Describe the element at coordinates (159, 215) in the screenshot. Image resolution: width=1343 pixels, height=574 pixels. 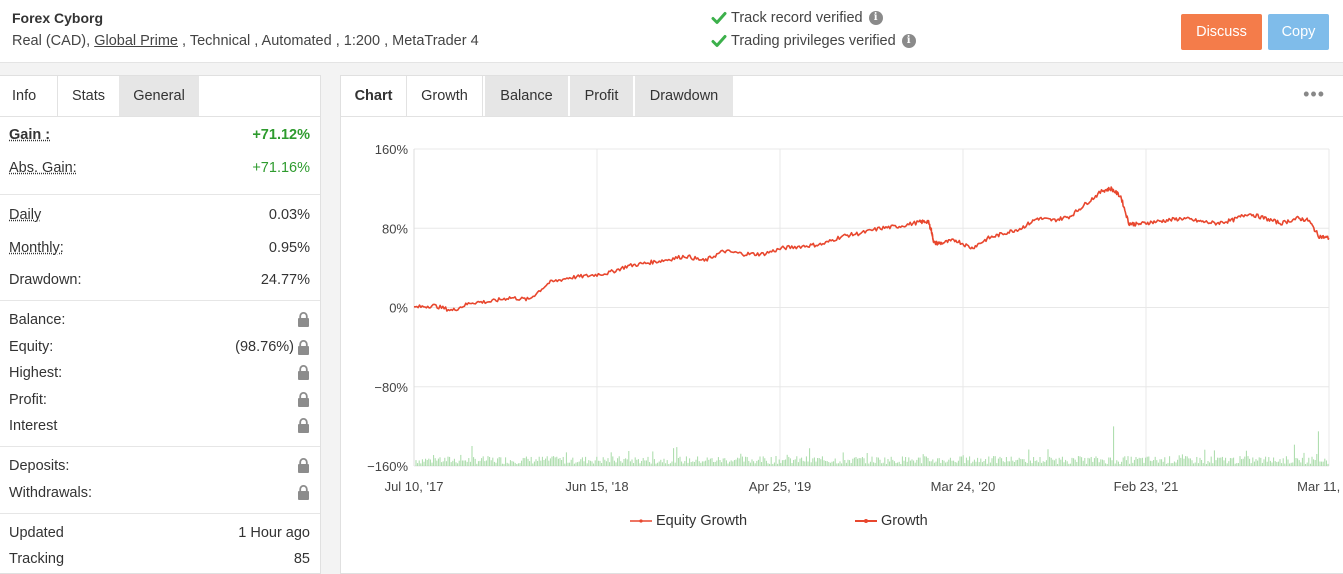
I see `stat-daily: Daily 0.03%` at that location.